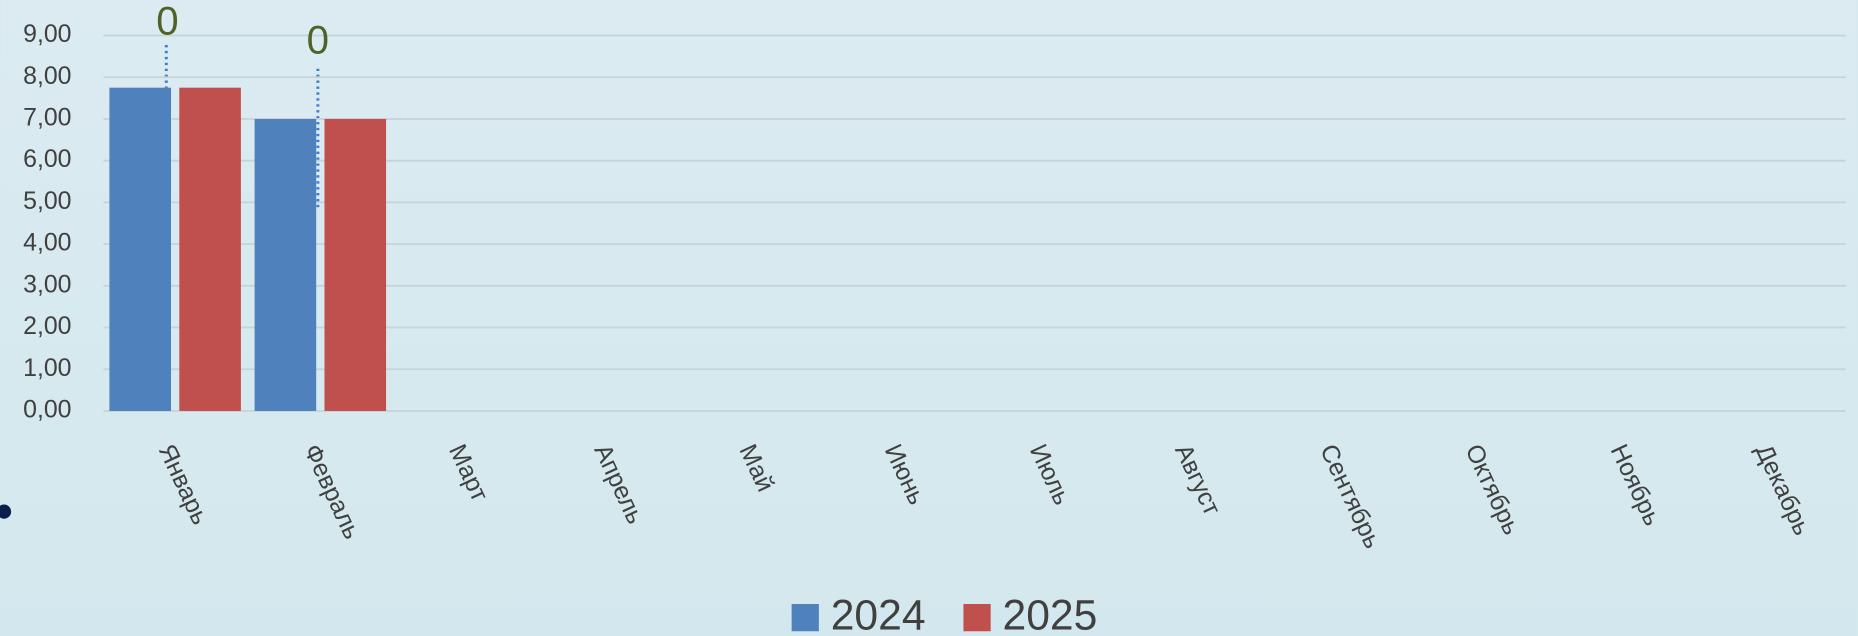 This screenshot has width=1858, height=636. What do you see at coordinates (47, 118) in the screenshot?
I see `y-tick-label: 7,00` at bounding box center [47, 118].